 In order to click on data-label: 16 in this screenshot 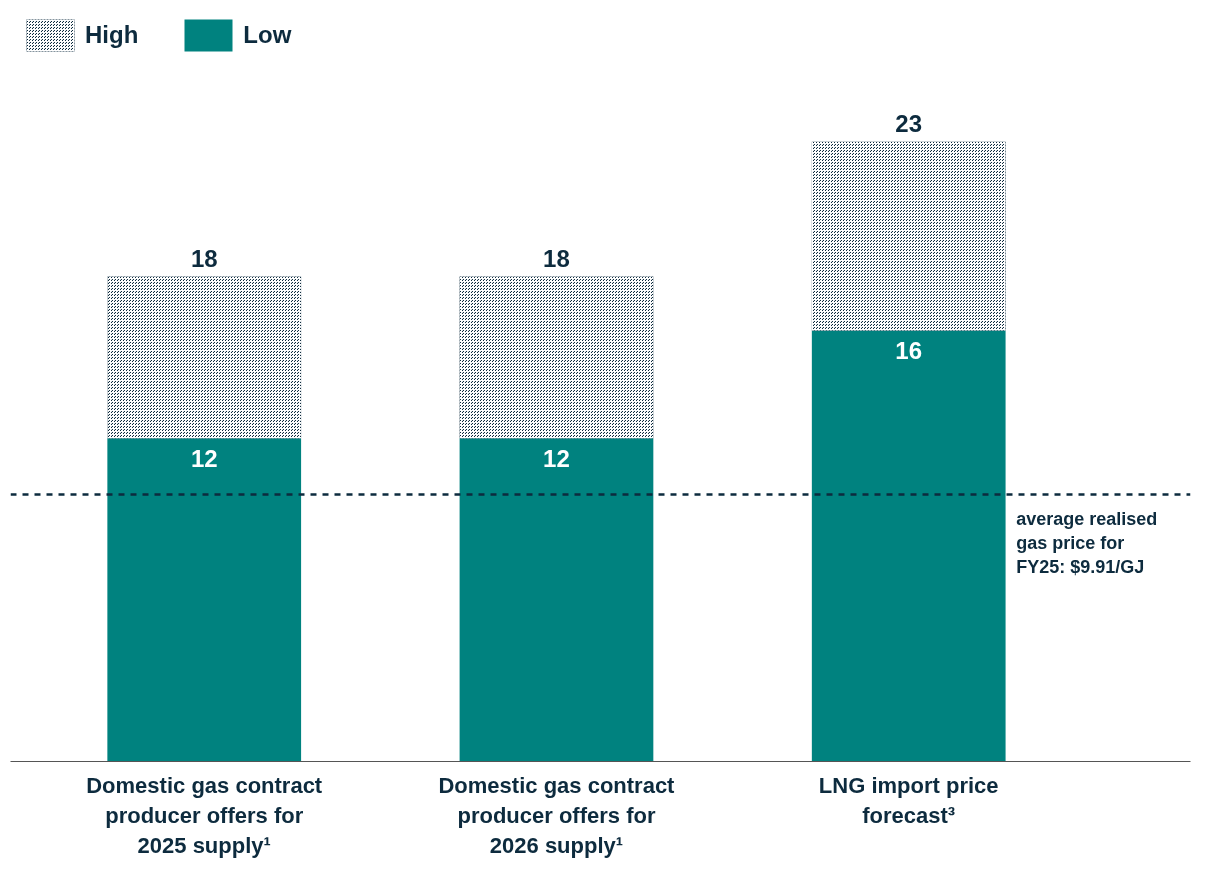, I will do `click(909, 351)`.